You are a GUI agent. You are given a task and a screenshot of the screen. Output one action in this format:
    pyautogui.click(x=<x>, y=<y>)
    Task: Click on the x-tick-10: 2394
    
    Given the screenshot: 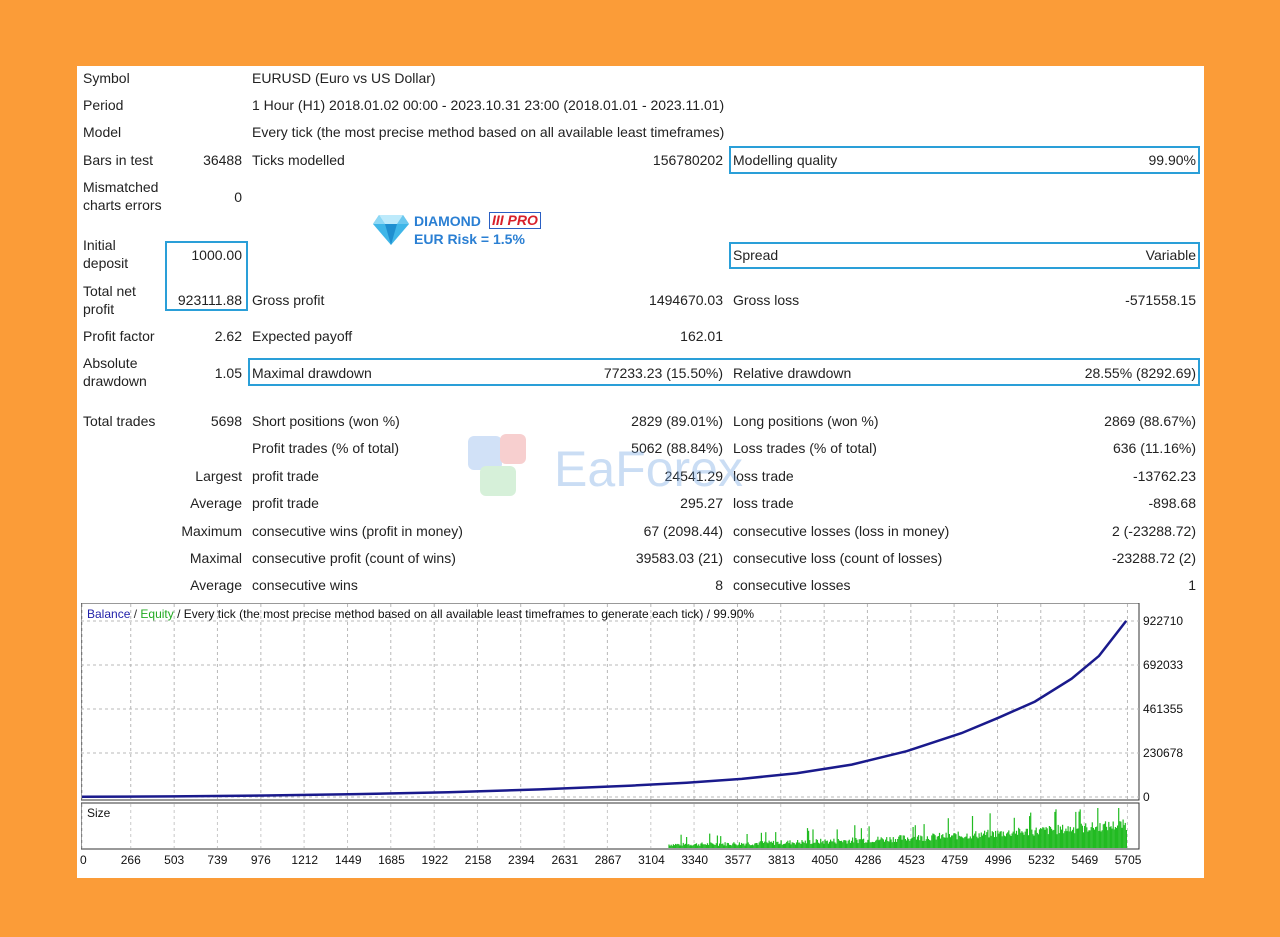 What is the action you would take?
    pyautogui.click(x=521, y=860)
    